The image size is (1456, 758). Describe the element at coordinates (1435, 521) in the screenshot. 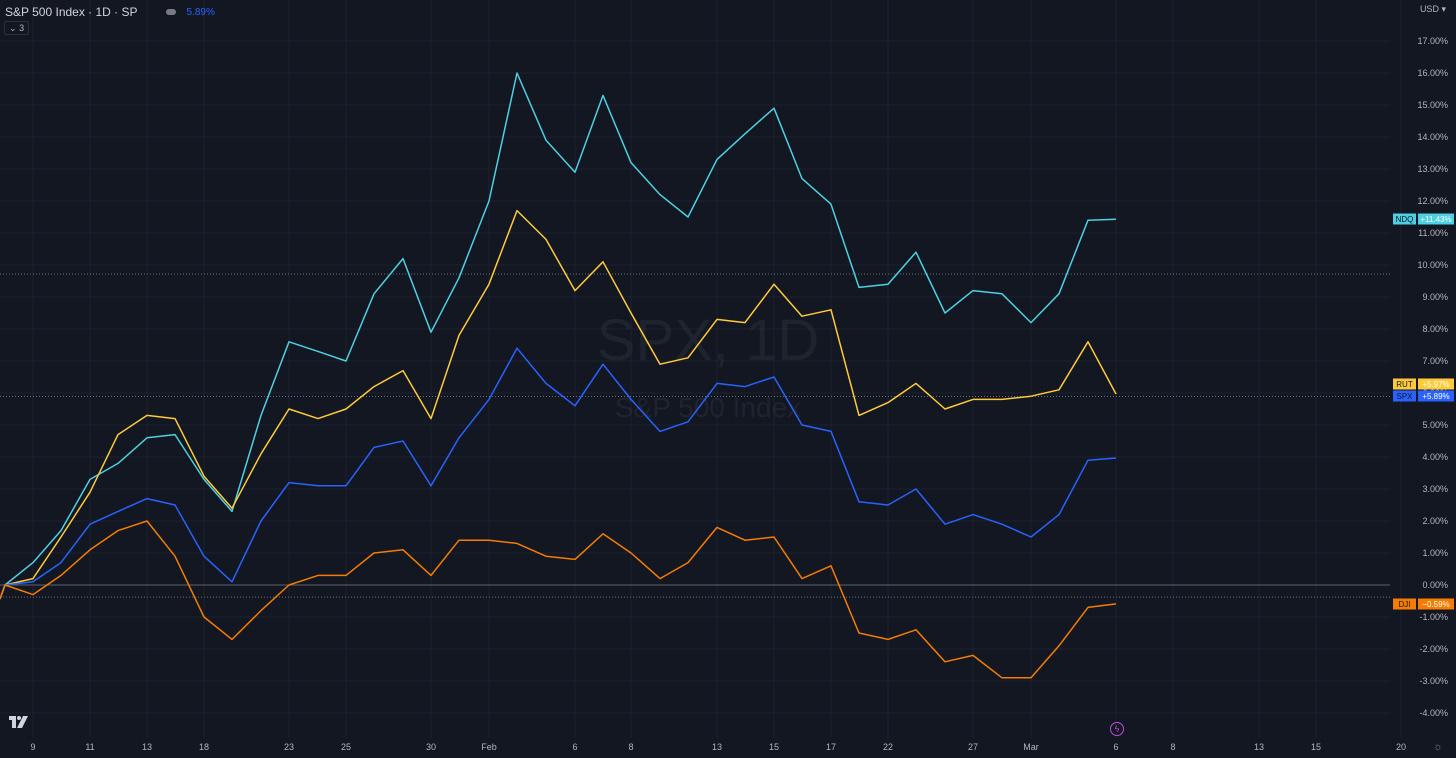

I see `y-tick-label: 2.00%` at that location.